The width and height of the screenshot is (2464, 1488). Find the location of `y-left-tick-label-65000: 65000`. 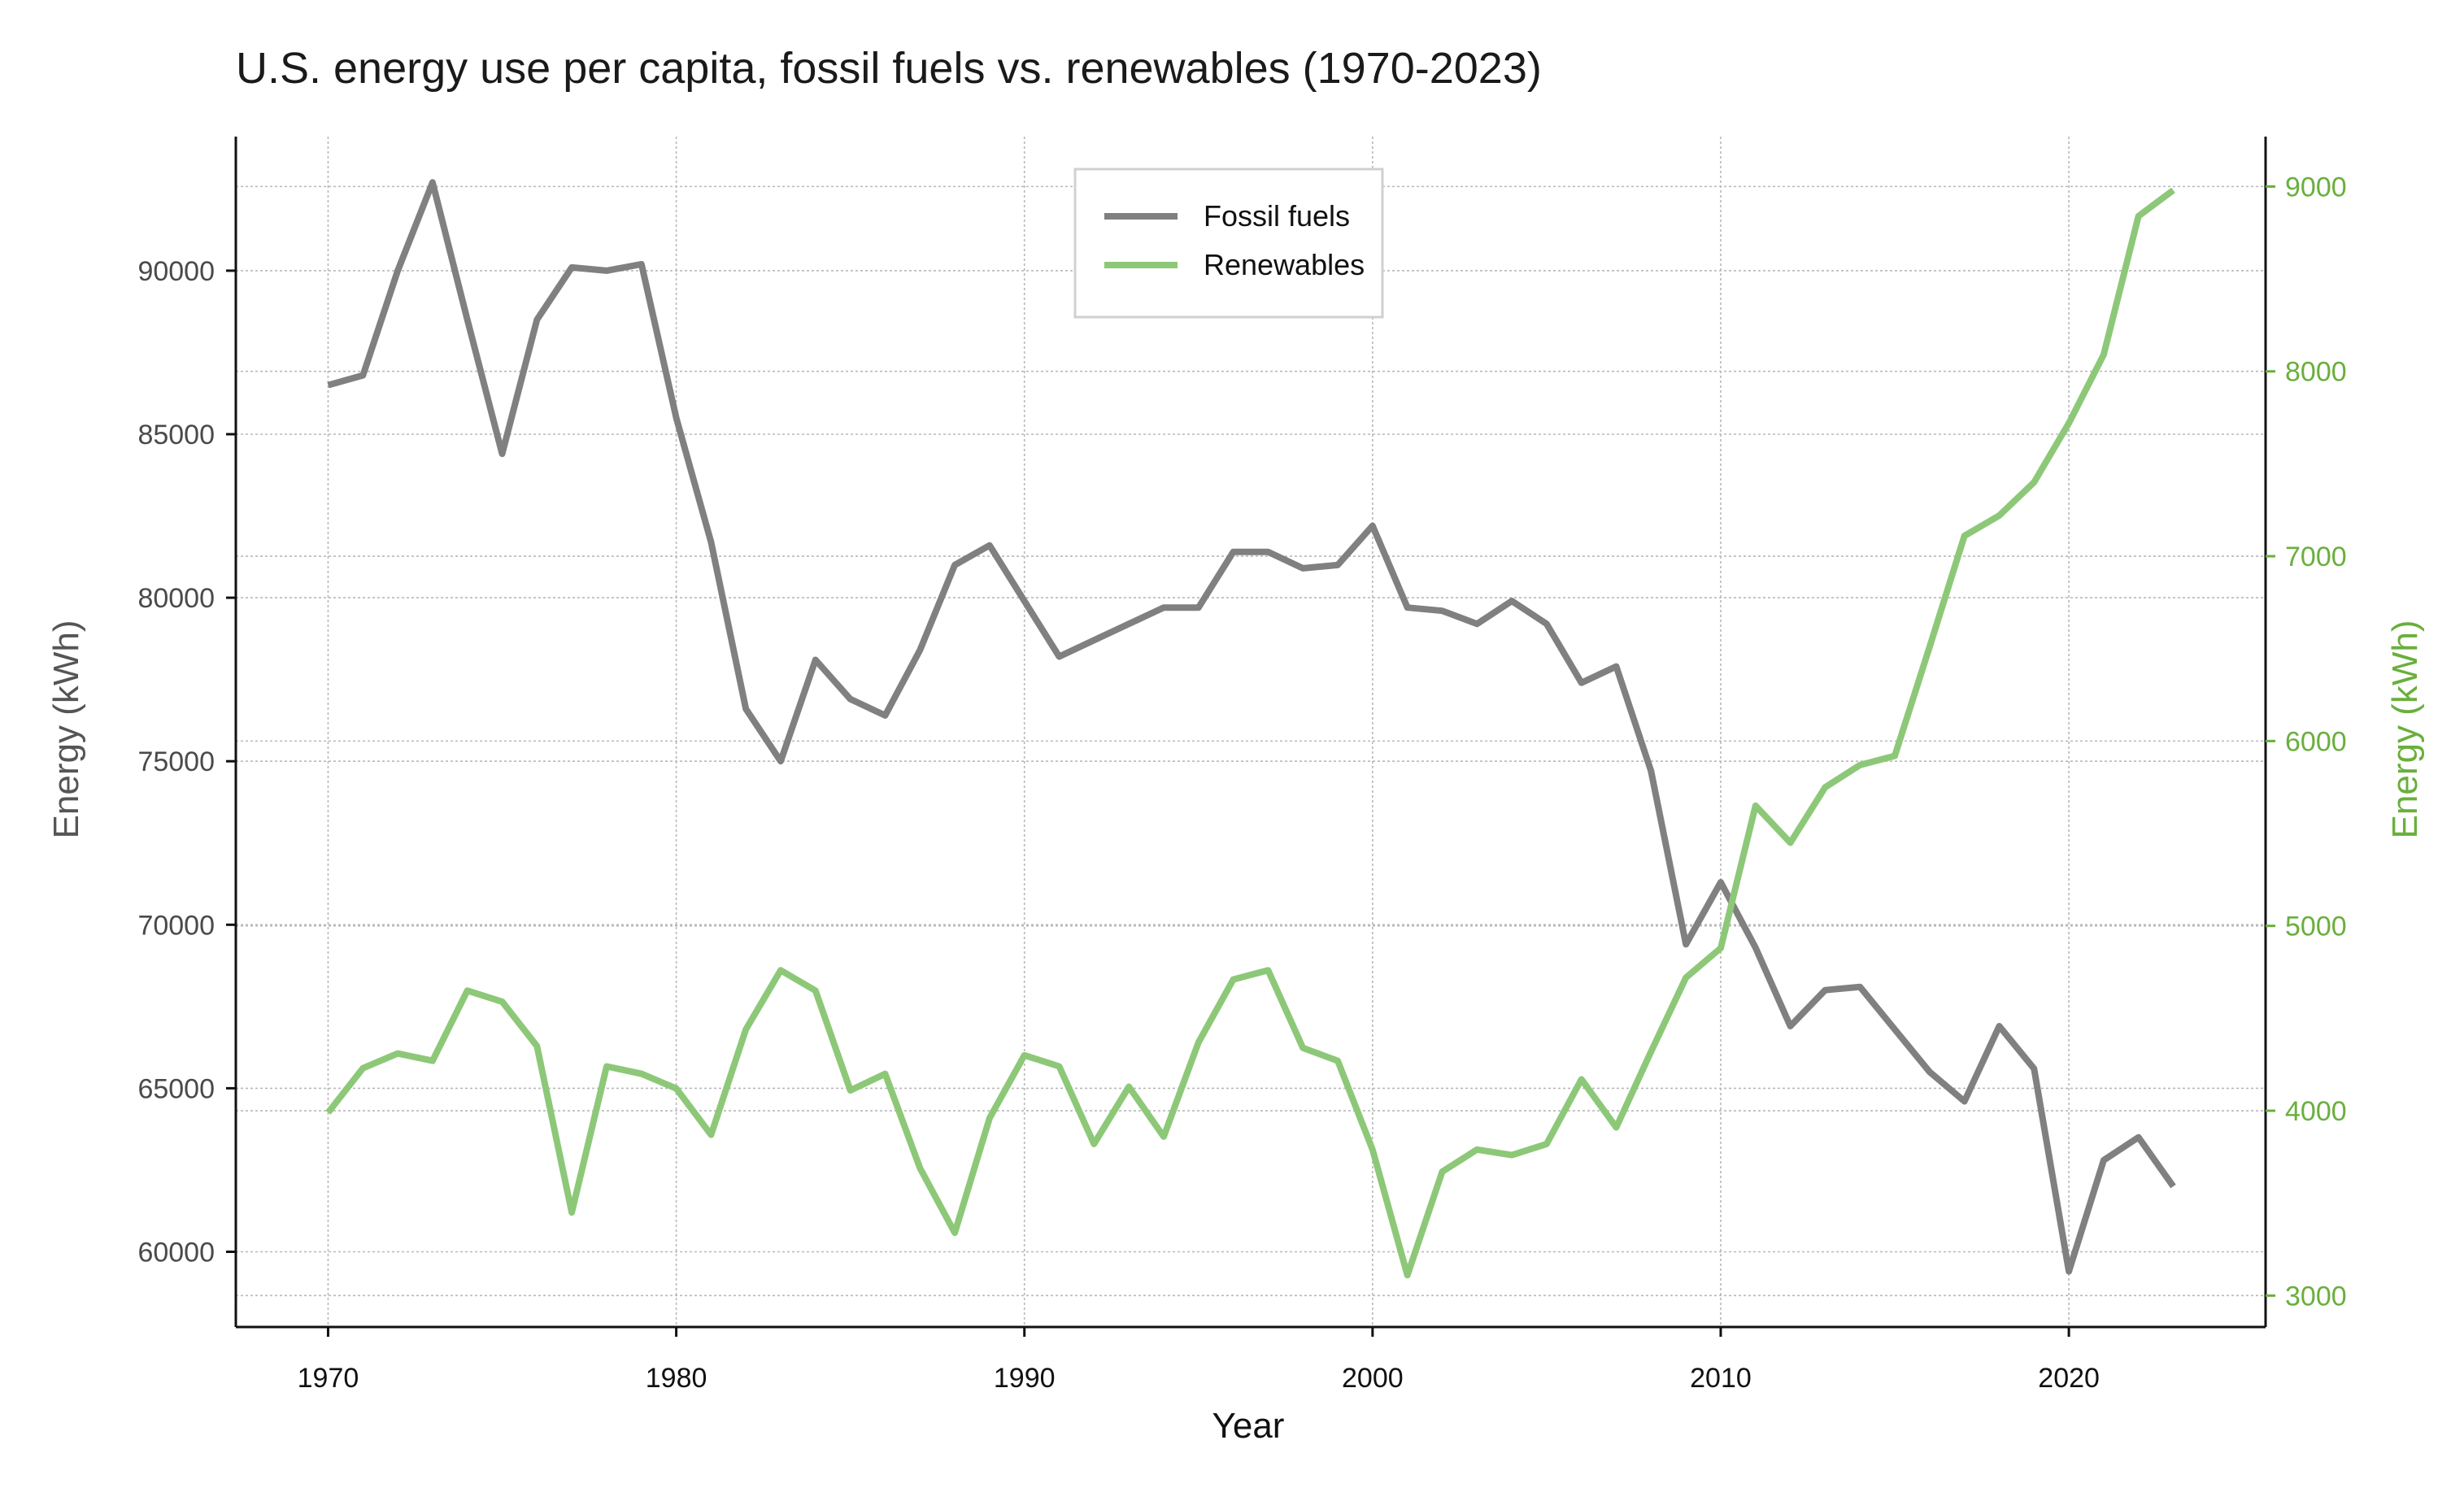

y-left-tick-label-65000: 65000 is located at coordinates (176, 1088).